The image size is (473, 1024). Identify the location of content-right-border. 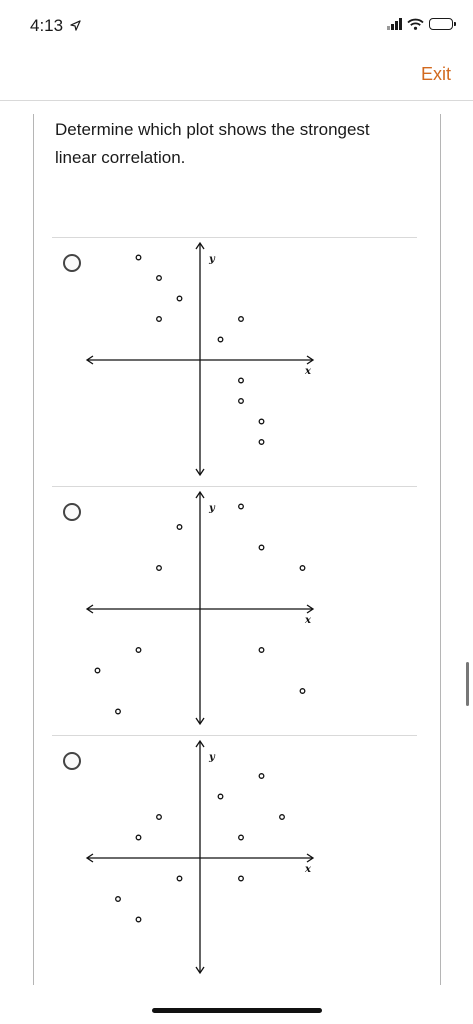
(440, 549).